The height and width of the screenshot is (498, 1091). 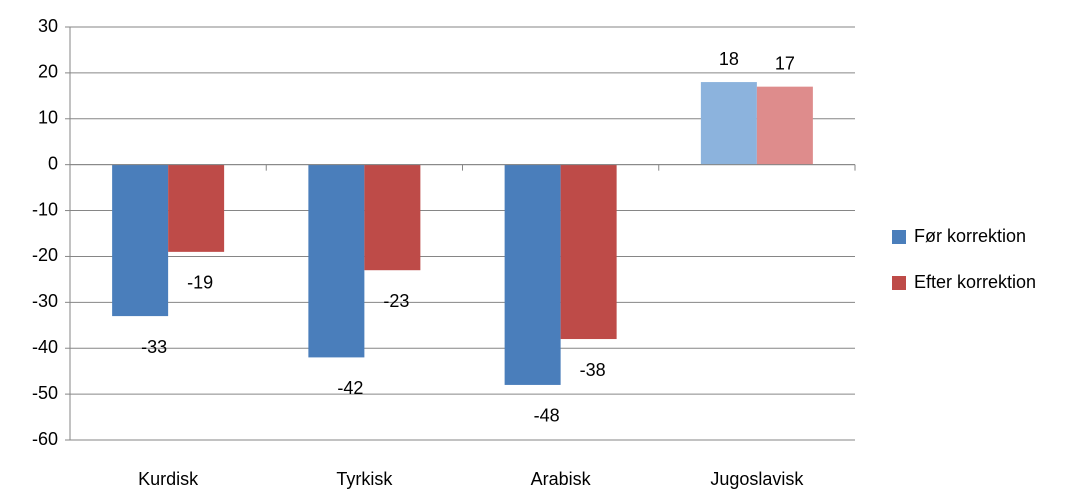 I want to click on y-tick-label: 20, so click(x=48, y=72).